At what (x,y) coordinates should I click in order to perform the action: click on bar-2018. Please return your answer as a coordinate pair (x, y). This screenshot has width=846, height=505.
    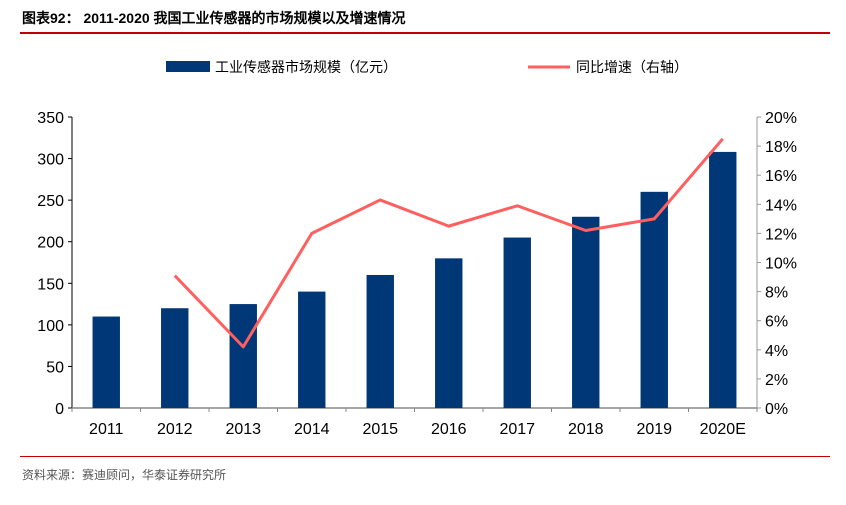
    Looking at the image, I should click on (586, 312).